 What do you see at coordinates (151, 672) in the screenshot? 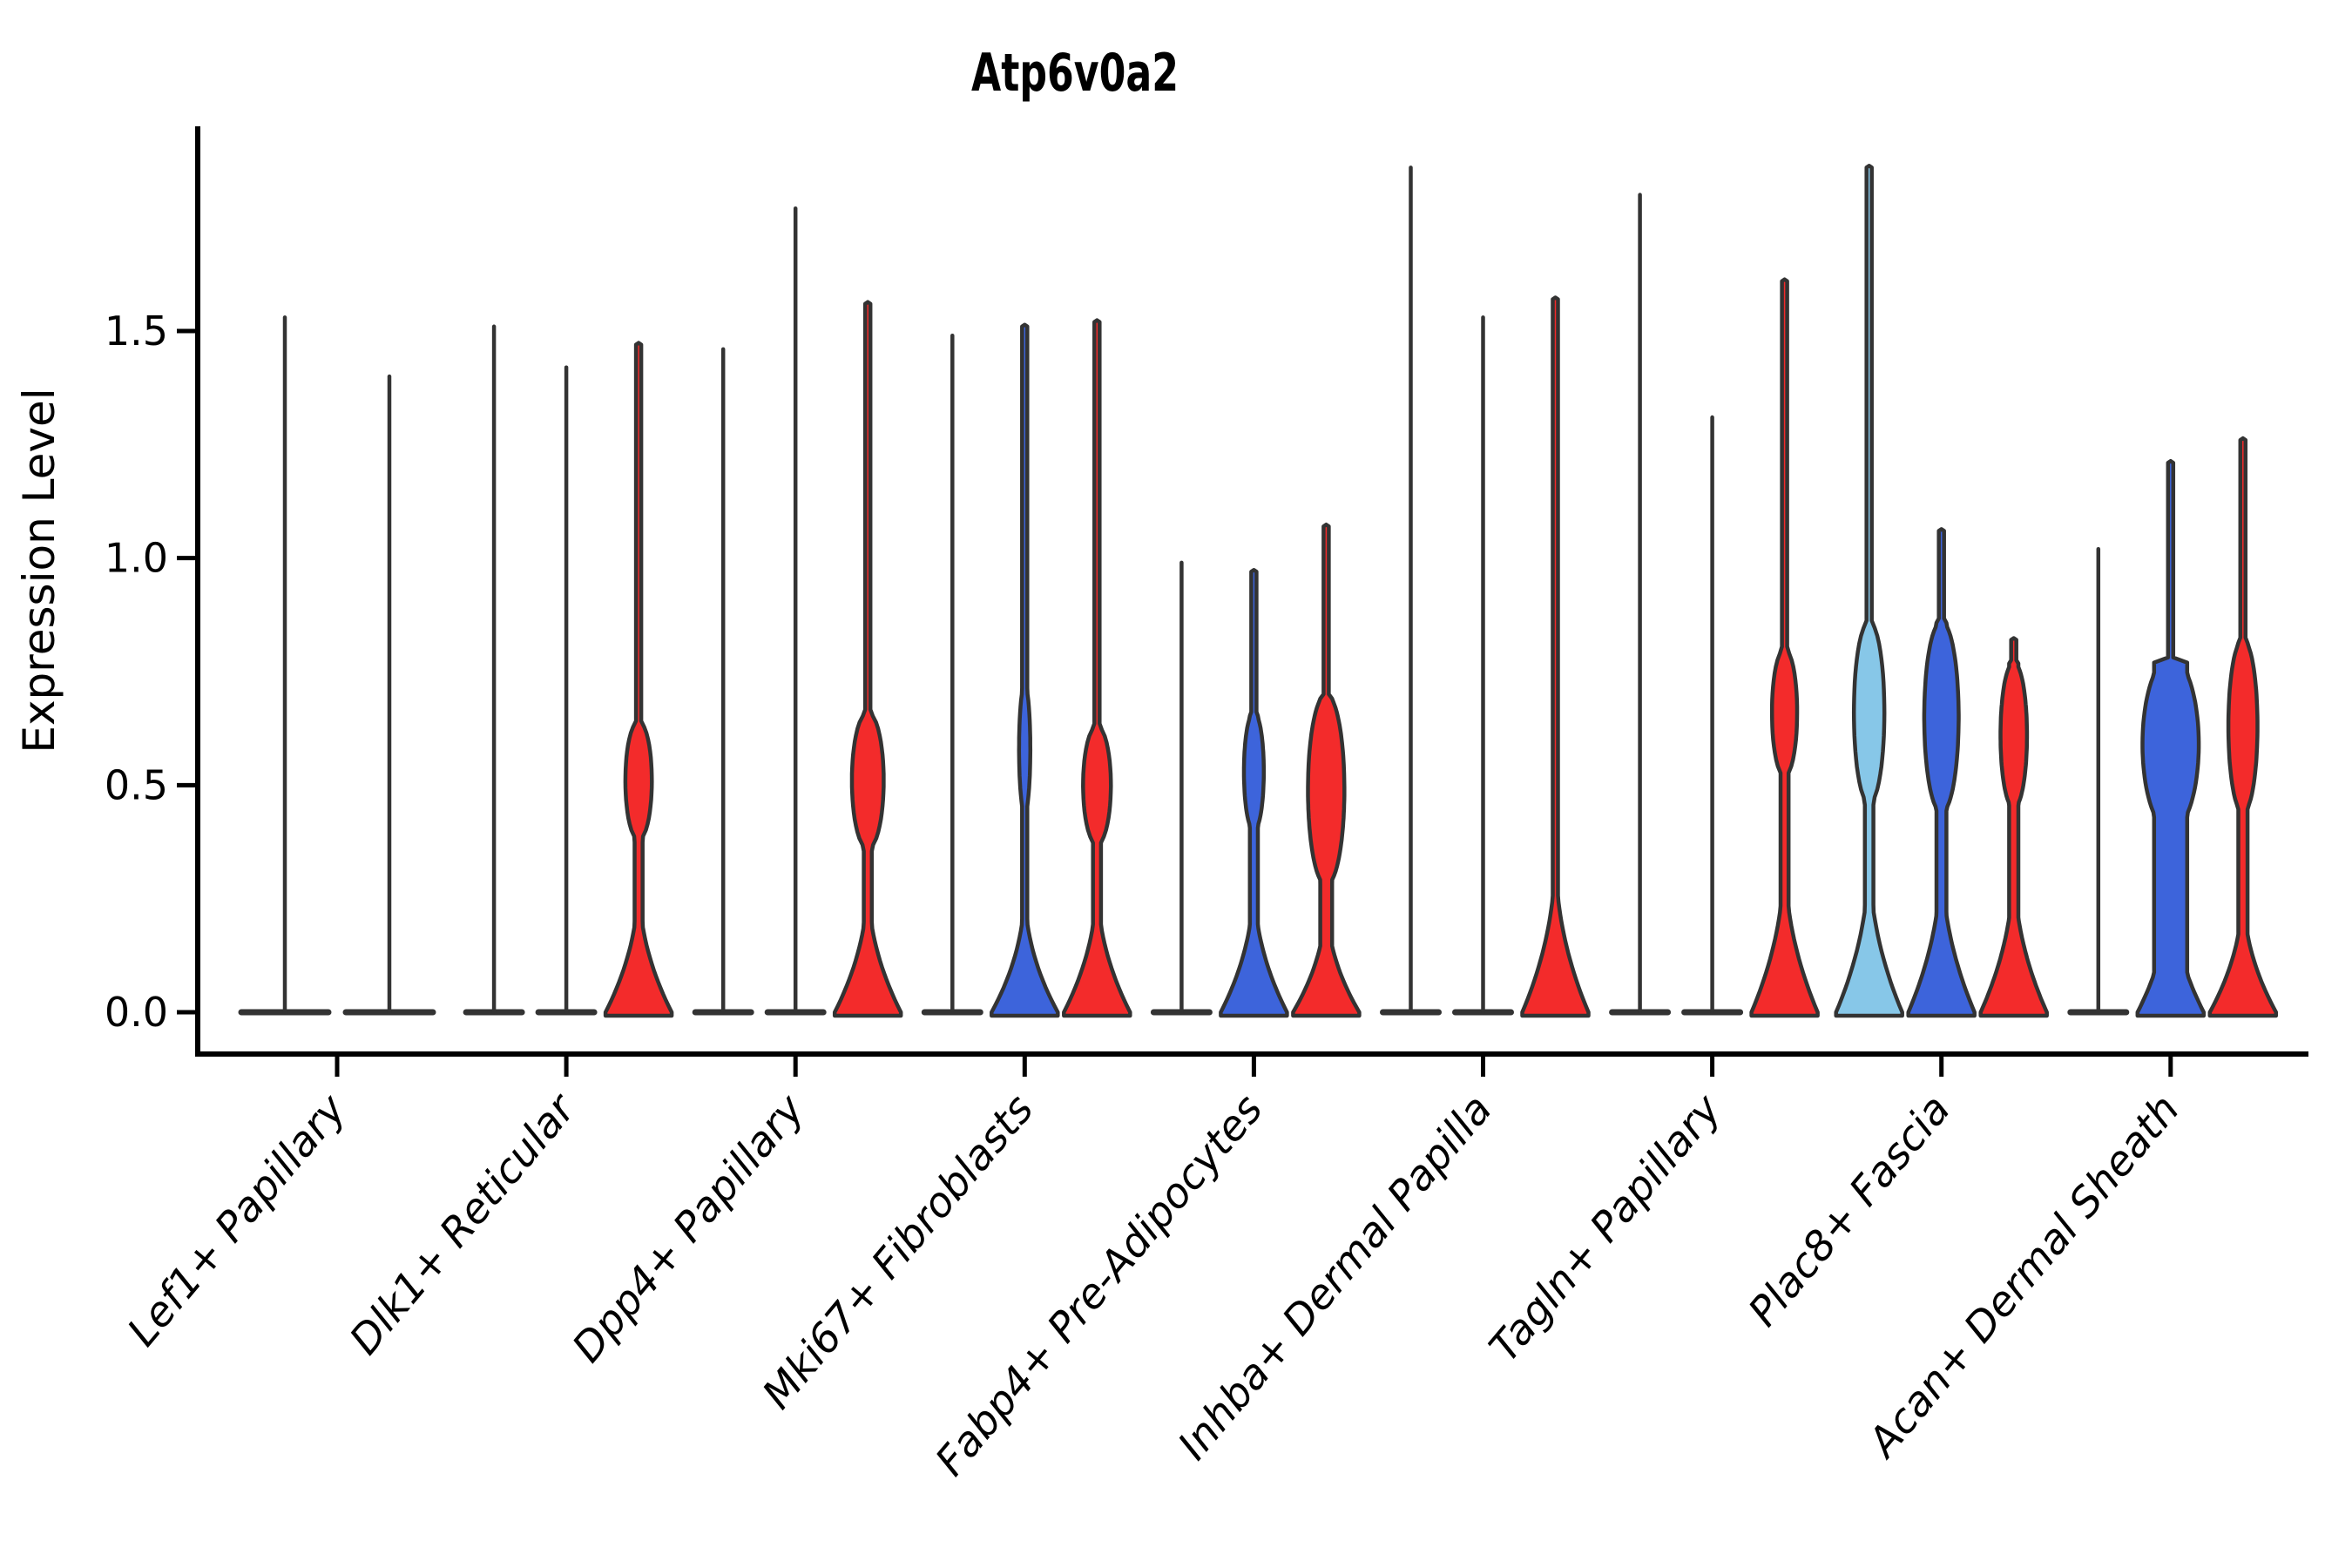
I see `y-axis: 0.0 0.5 1.0 1.5` at bounding box center [151, 672].